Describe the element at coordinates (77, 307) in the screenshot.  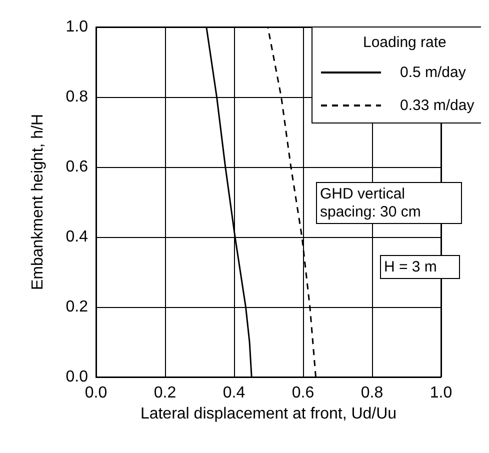
I see `y-tick-label: 0.2` at that location.